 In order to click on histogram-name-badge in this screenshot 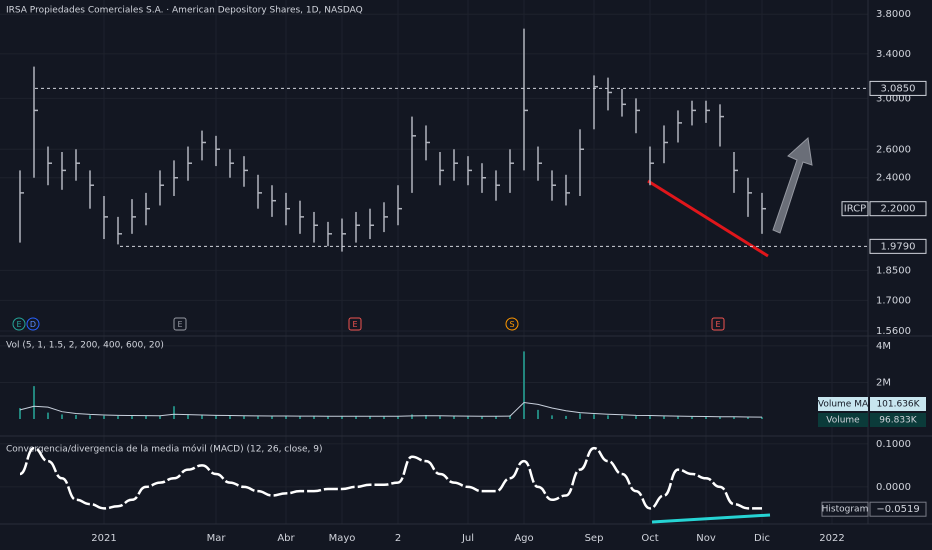, I will do `click(845, 509)`.